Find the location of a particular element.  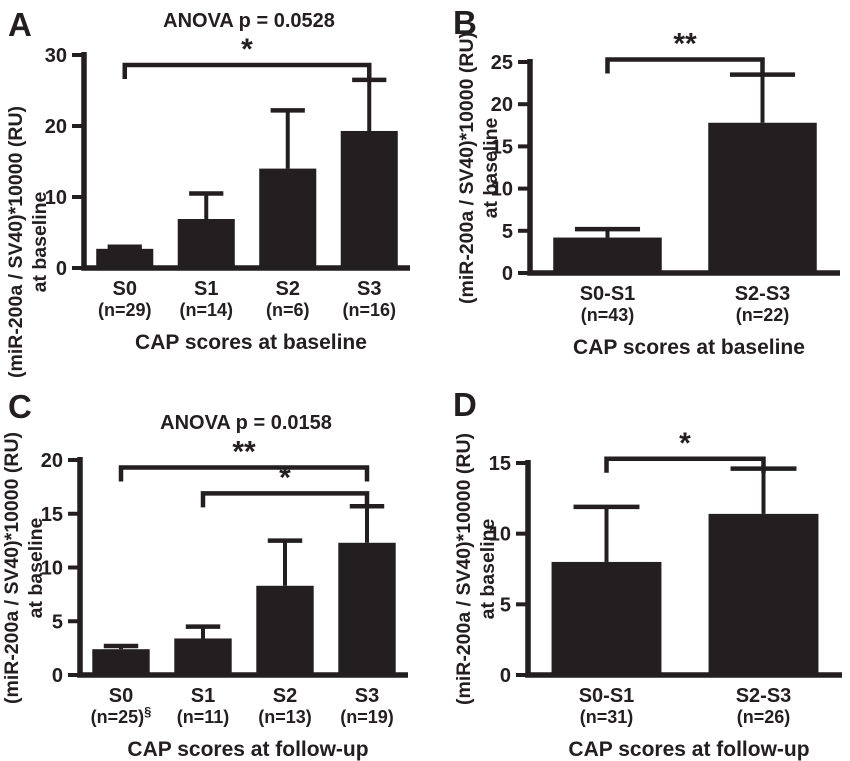

n-label: (n=19) is located at coordinates (367, 717).